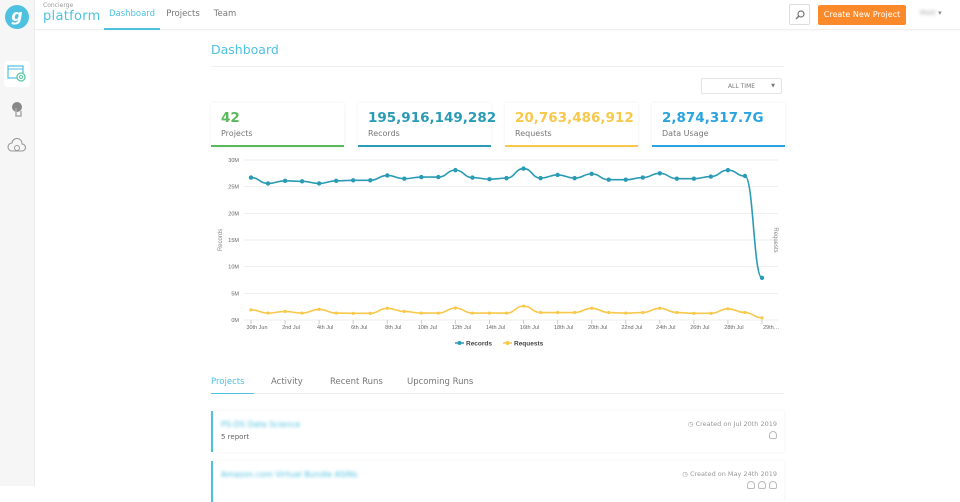 Image resolution: width=960 pixels, height=502 pixels. Describe the element at coordinates (862, 15) in the screenshot. I see `create-new-project-button: Create New Project` at that location.